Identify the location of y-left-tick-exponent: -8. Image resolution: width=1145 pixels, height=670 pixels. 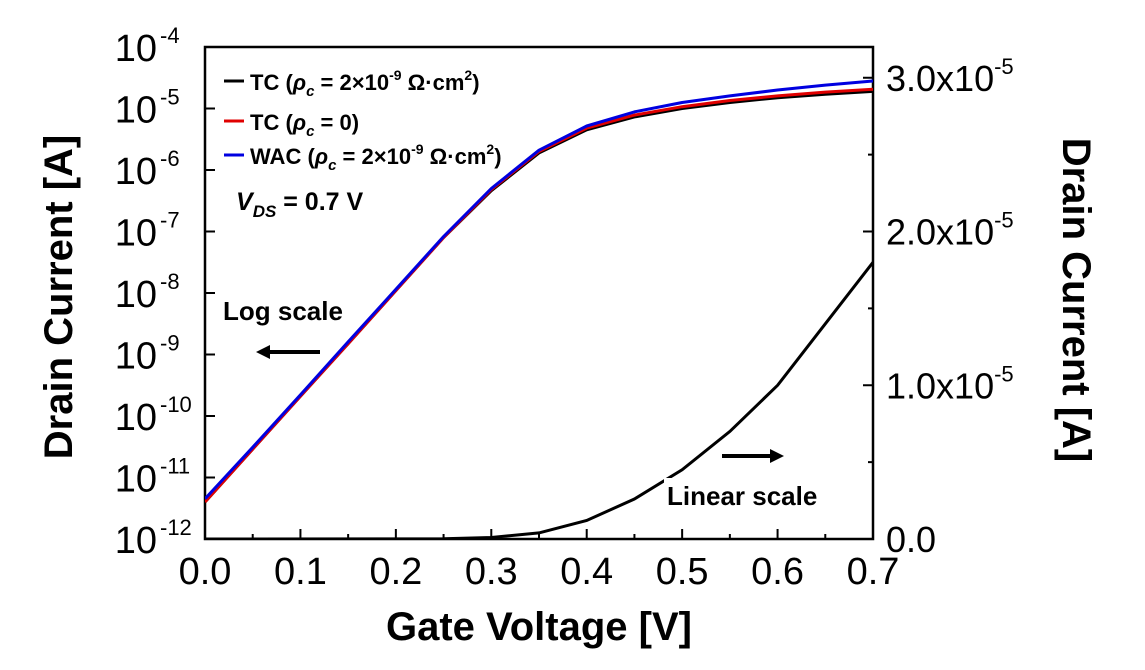
(170, 281).